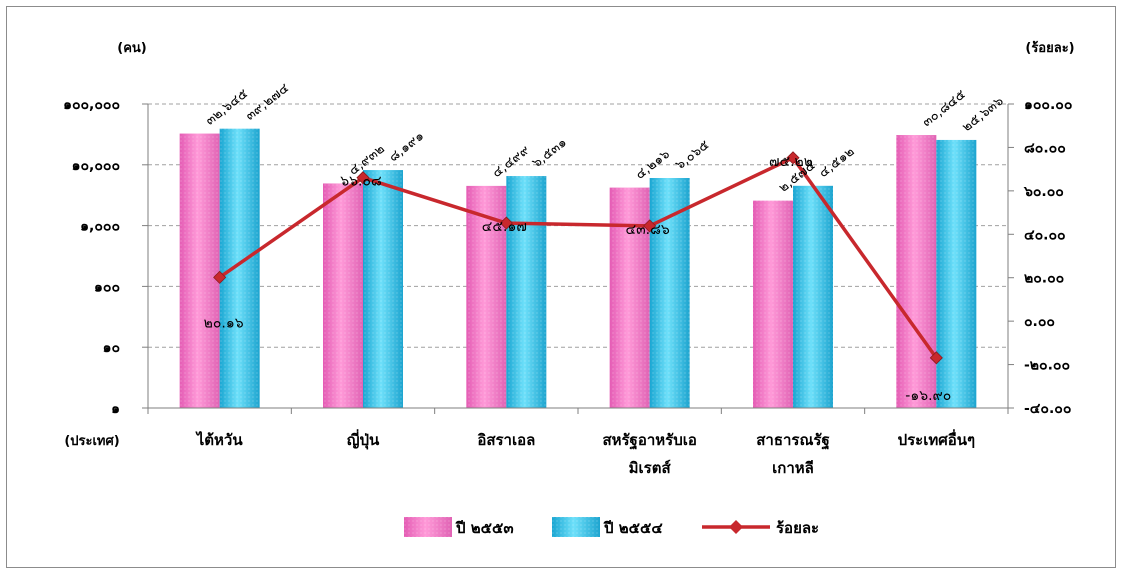 Image resolution: width=1124 pixels, height=574 pixels. I want to click on right-axis-tick-label: -๒๐.๐๐, so click(1047, 366).